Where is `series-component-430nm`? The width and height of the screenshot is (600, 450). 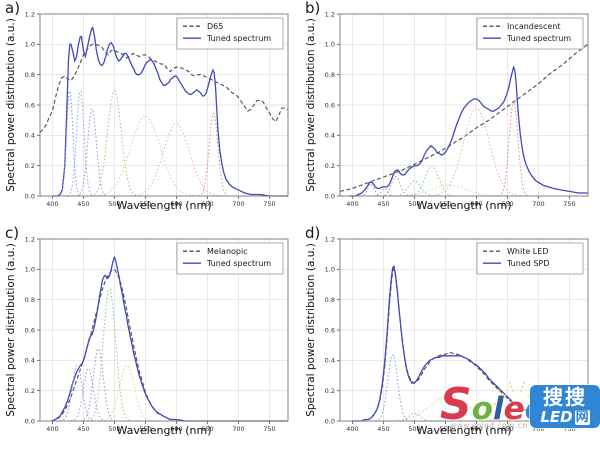 series-component-430nm is located at coordinates (370, 190).